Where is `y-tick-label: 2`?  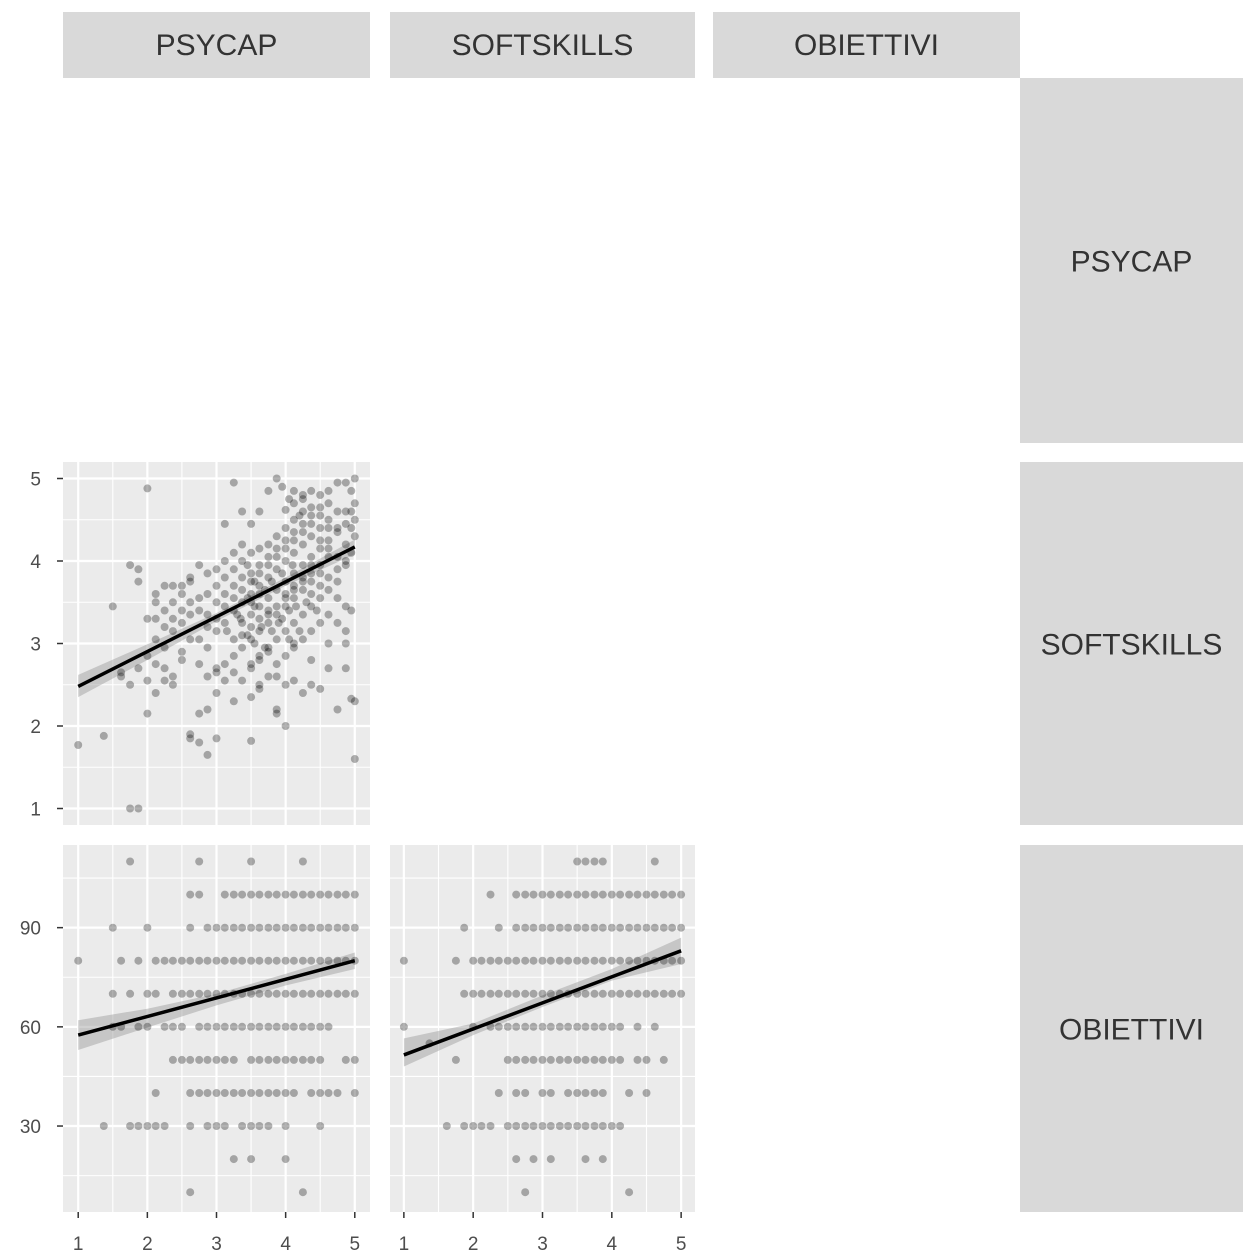 y-tick-label: 2 is located at coordinates (35, 727).